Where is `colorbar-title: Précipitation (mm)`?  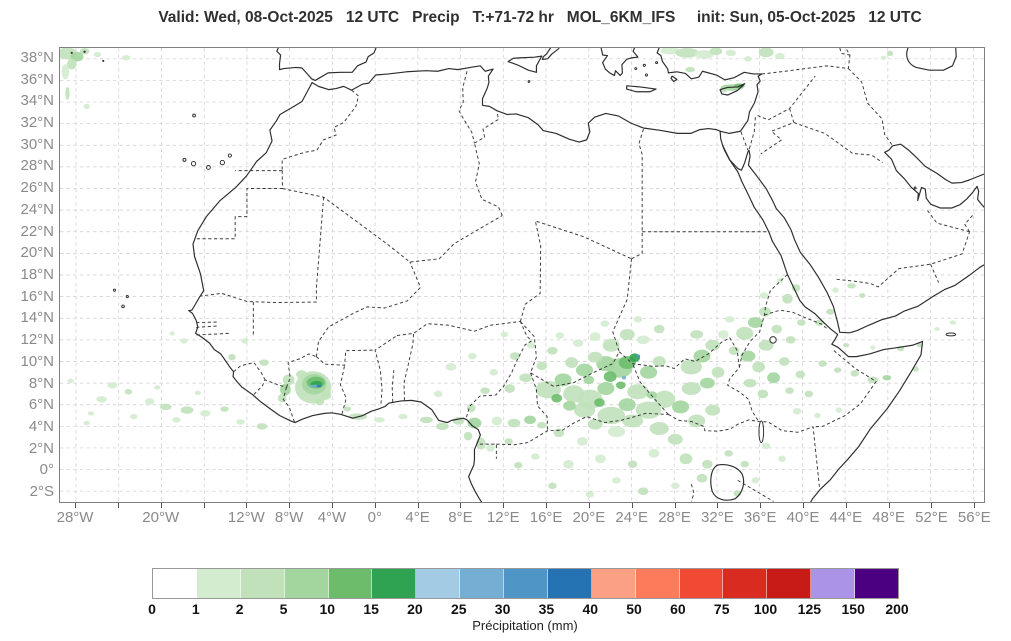
colorbar-title: Précipitation (mm) is located at coordinates (525, 625).